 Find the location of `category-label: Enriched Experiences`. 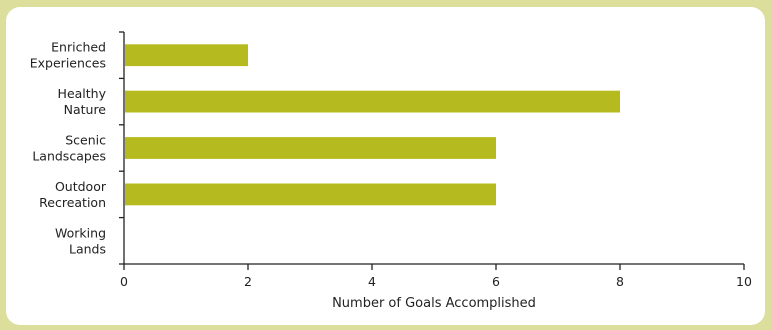

category-label: Enriched Experiences is located at coordinates (68, 55).